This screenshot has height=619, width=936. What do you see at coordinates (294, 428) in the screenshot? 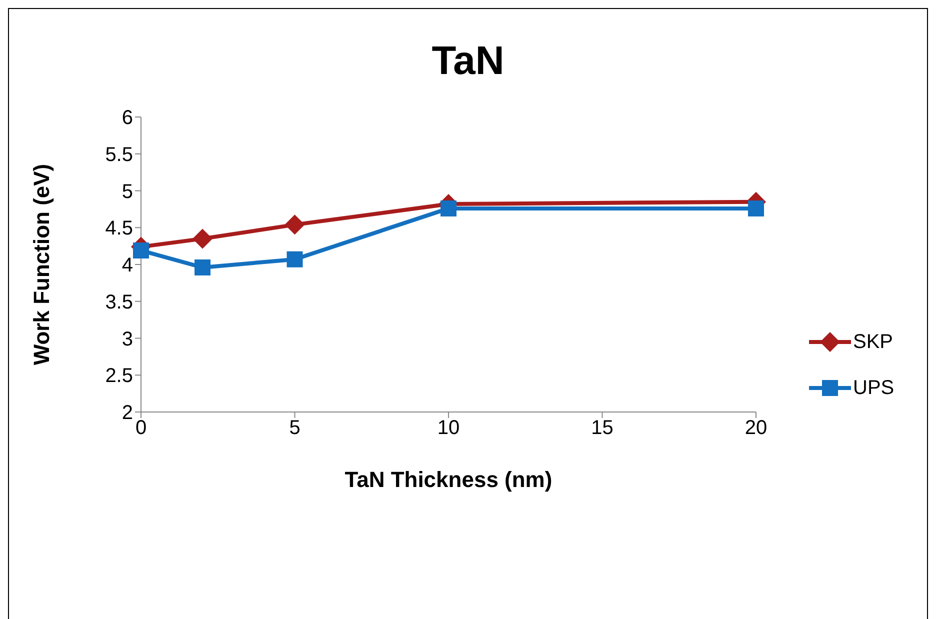
I see `x-tick-label: 5` at bounding box center [294, 428].